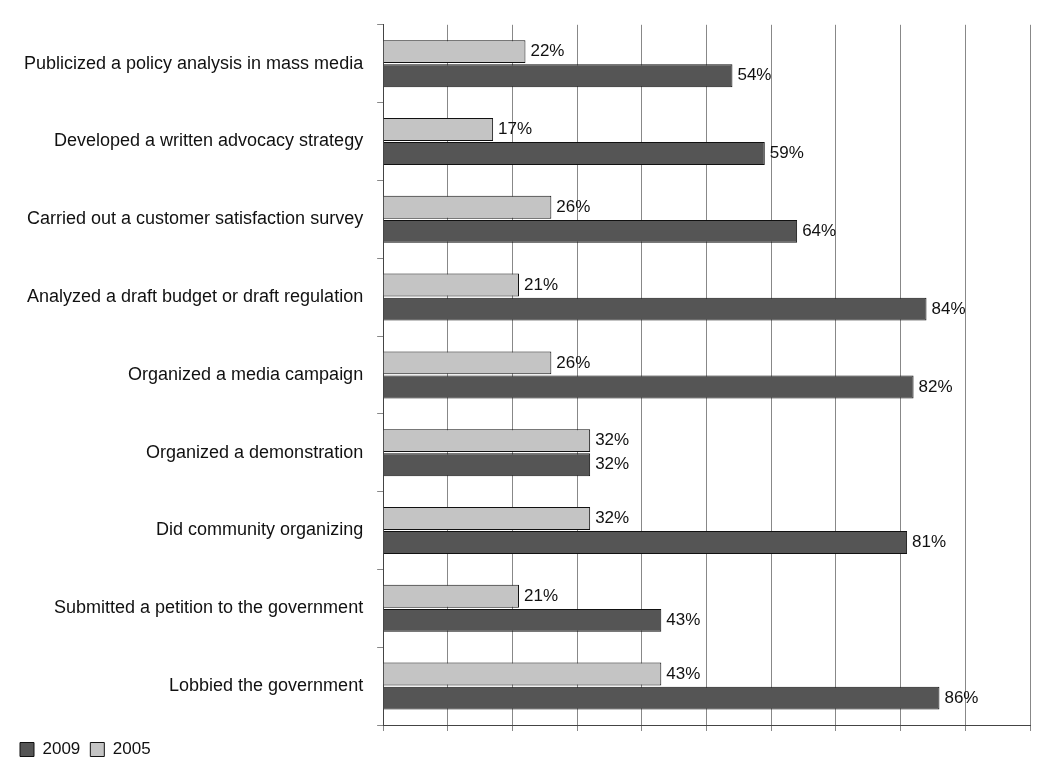 The height and width of the screenshot is (772, 1040). I want to click on y-tick-label: Organized a demonstration, so click(255, 451).